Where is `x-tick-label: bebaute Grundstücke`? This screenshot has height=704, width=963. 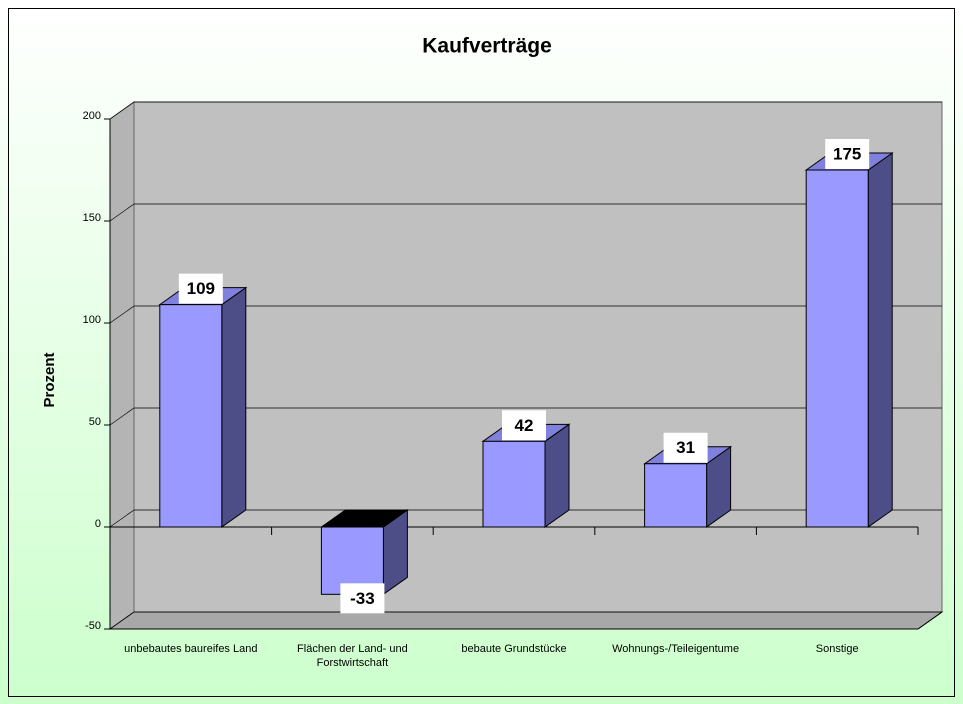 x-tick-label: bebaute Grundstücke is located at coordinates (514, 649).